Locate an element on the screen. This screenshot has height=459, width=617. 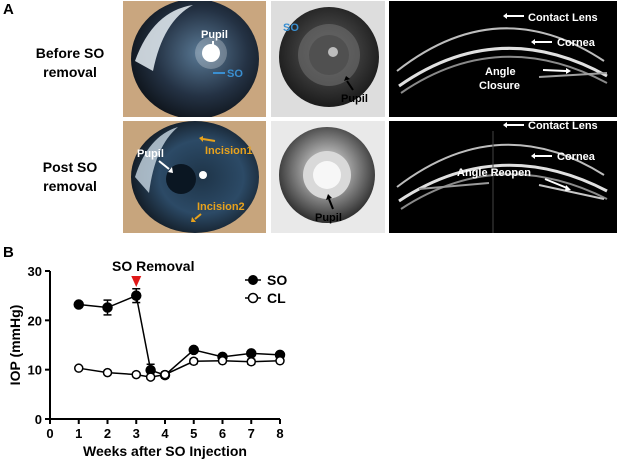
r2-contact-lens-label: Contact Lens is located at coordinates (563, 126).